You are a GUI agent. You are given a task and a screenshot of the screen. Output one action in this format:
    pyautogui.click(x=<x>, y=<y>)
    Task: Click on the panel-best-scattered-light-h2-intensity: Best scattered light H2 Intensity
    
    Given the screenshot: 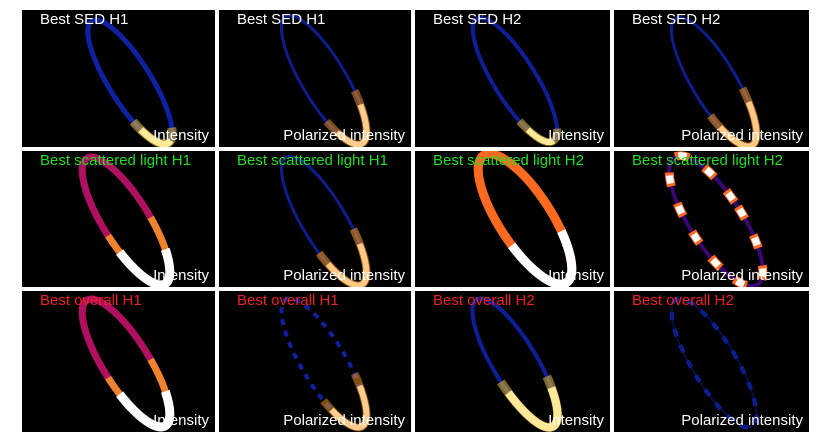 What is the action you would take?
    pyautogui.click(x=512, y=219)
    